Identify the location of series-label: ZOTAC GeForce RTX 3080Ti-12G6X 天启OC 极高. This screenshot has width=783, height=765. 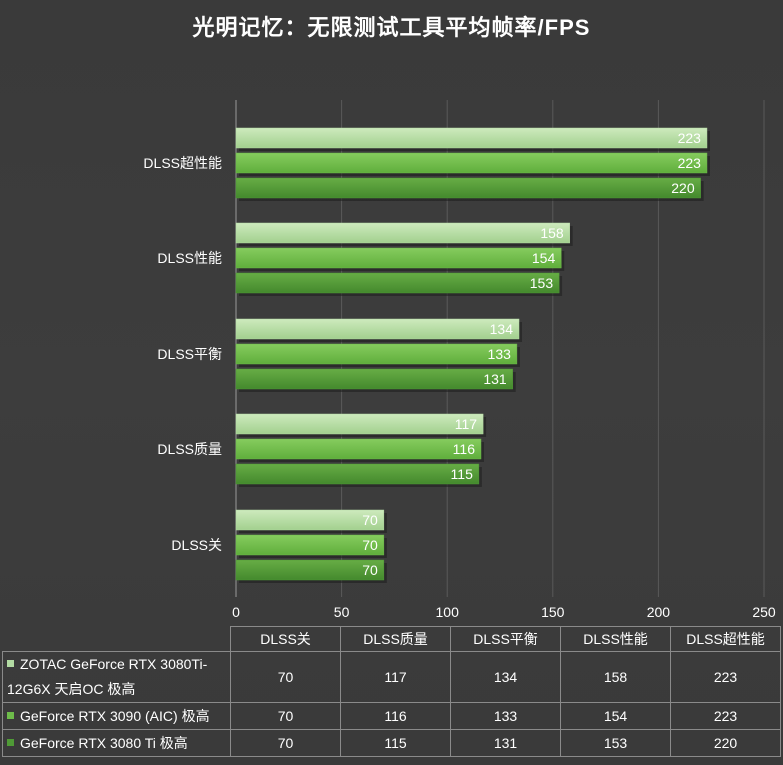
(107, 676).